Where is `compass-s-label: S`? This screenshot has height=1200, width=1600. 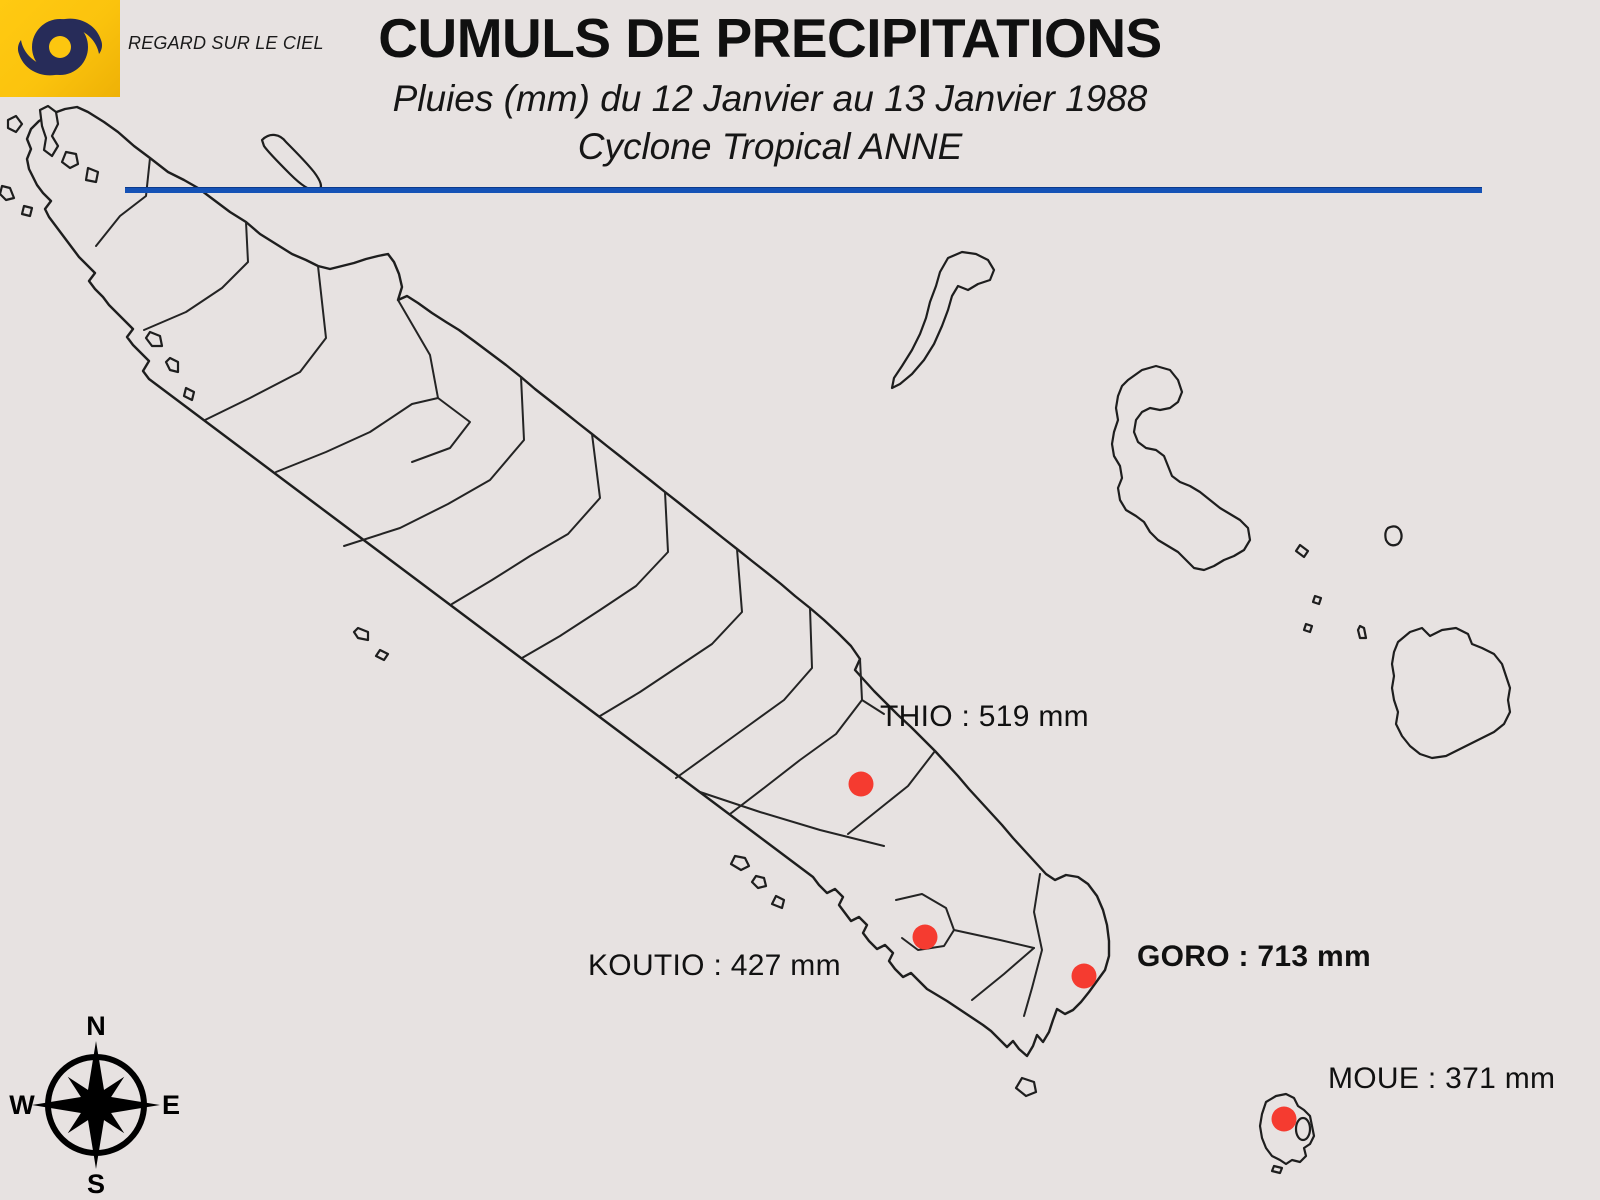 compass-s-label: S is located at coordinates (96, 1182).